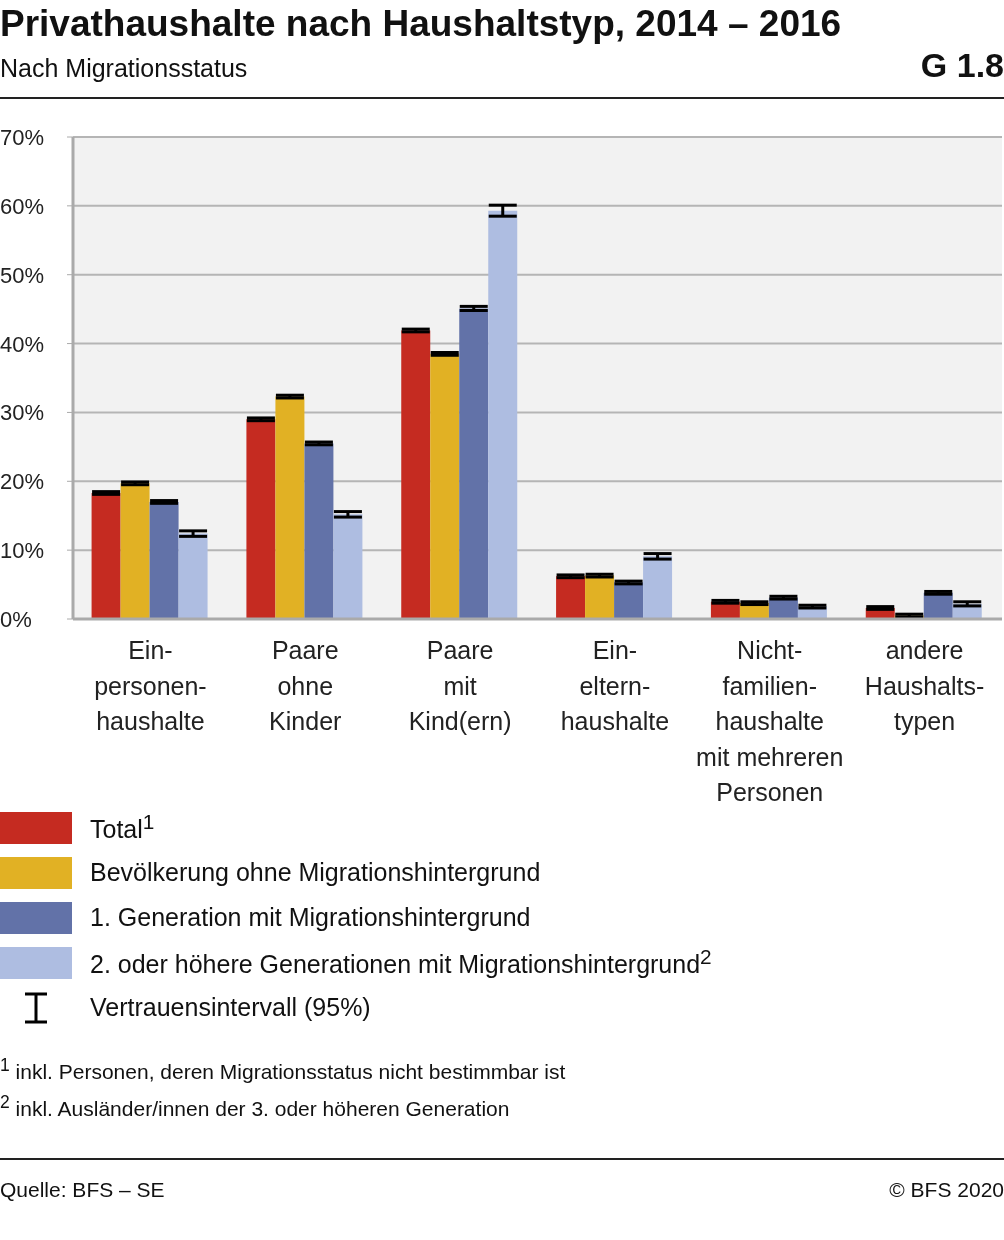  What do you see at coordinates (421, 23) in the screenshot?
I see `chart-title: Privathaushalte nach Haushaltstyp, 2014 – 2016` at bounding box center [421, 23].